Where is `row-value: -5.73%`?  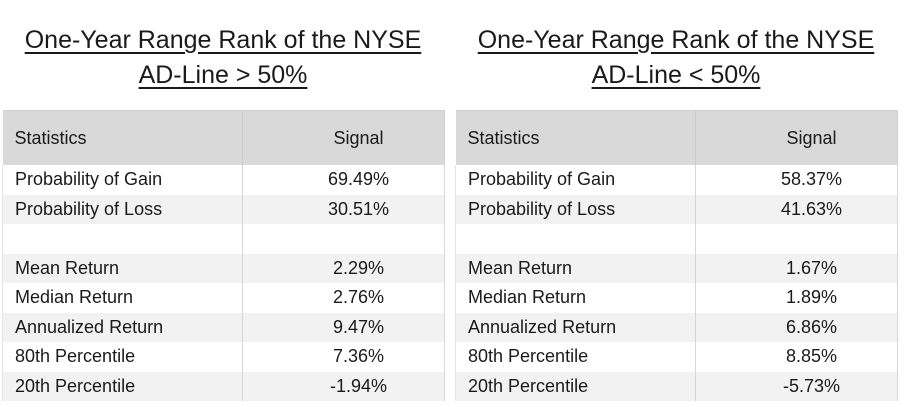
row-value: -5.73% is located at coordinates (796, 386).